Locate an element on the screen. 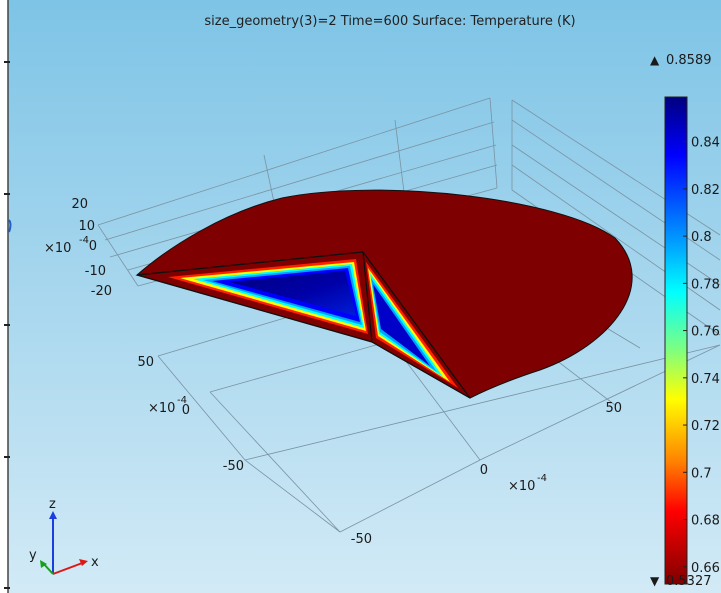  z-tick-label: -20 is located at coordinates (101, 291).